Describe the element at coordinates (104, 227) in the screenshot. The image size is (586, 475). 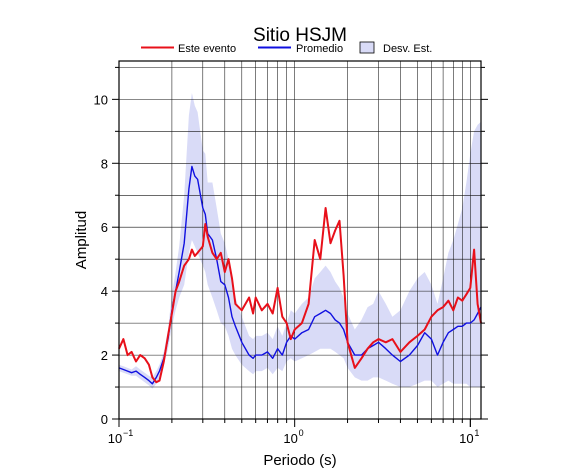
I see `y-tick-label: 6` at that location.